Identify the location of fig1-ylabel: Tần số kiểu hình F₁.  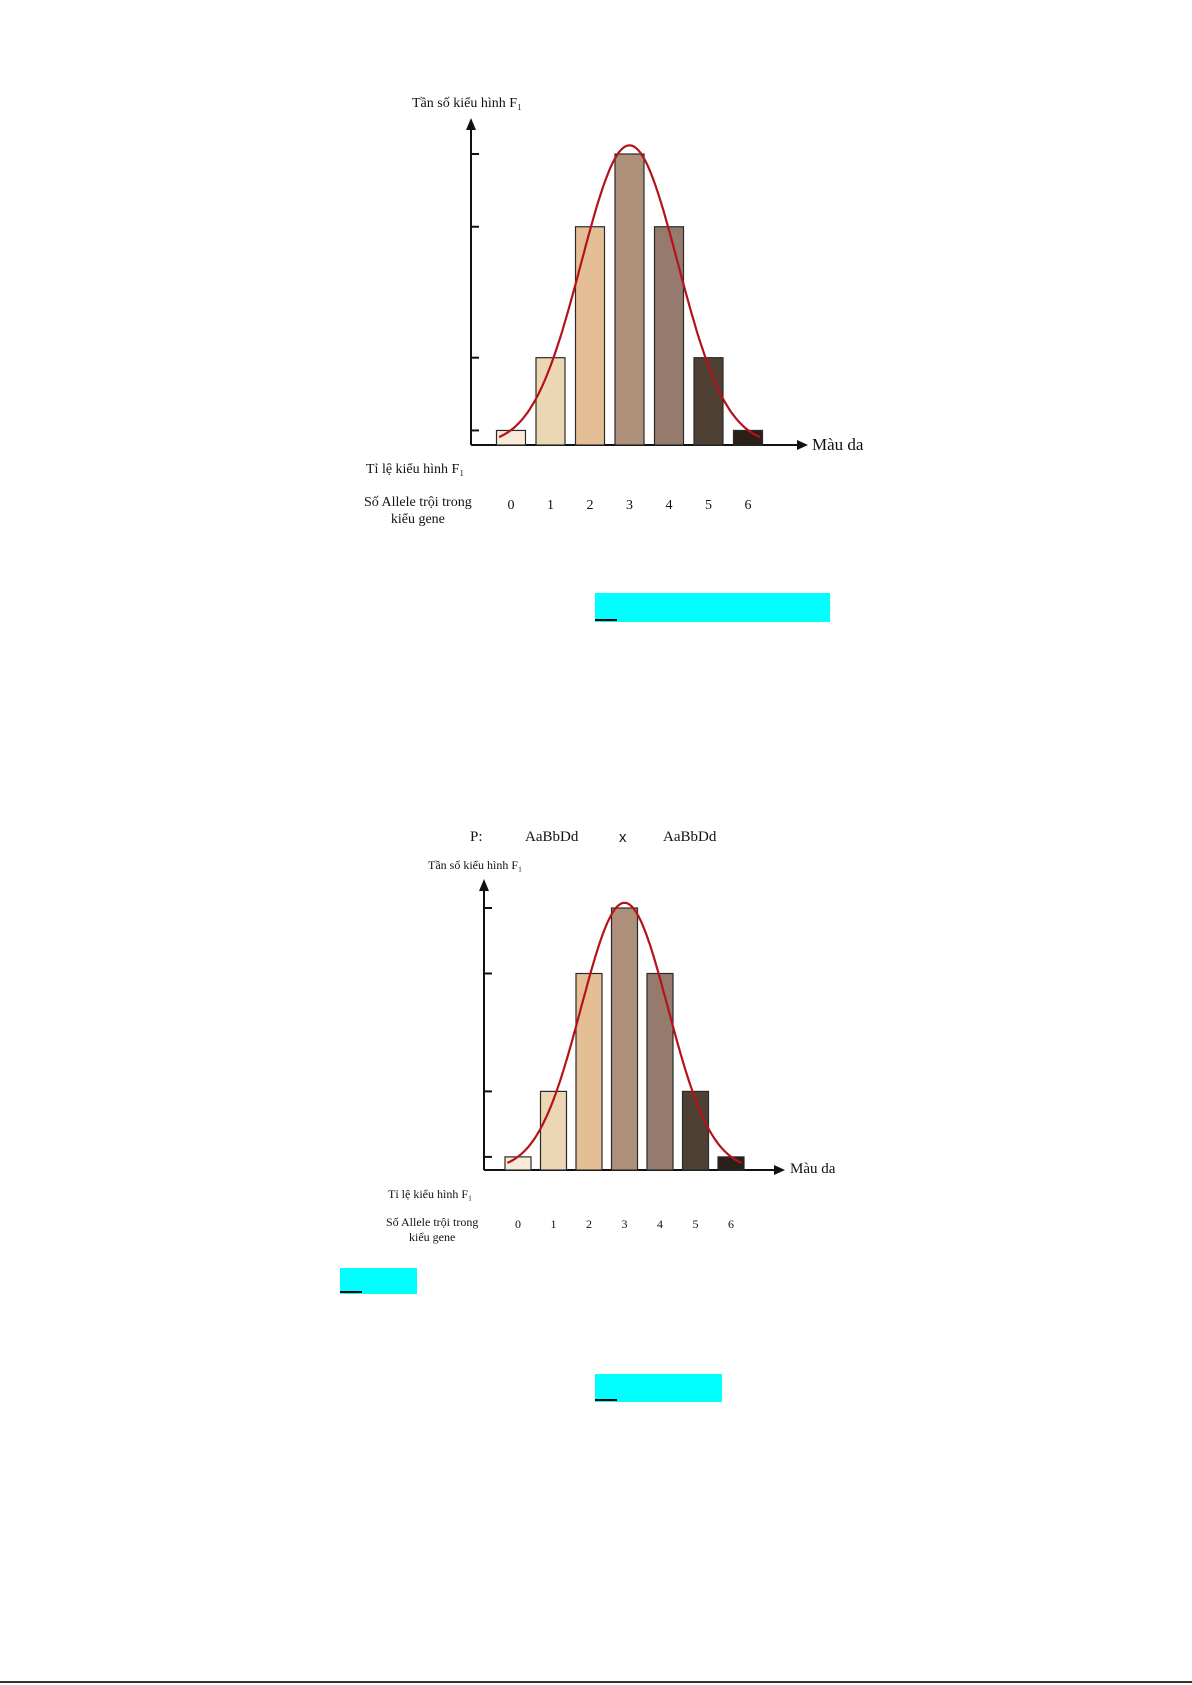
(467, 103).